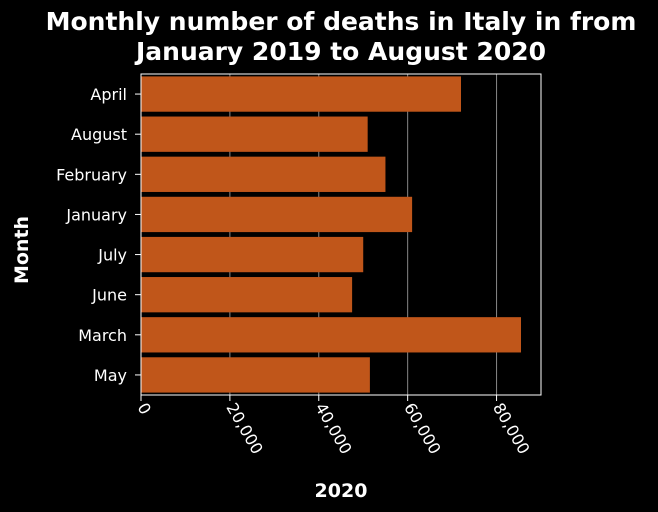 This screenshot has width=658, height=512. Describe the element at coordinates (108, 94) in the screenshot. I see `y-tick-label: April` at that location.